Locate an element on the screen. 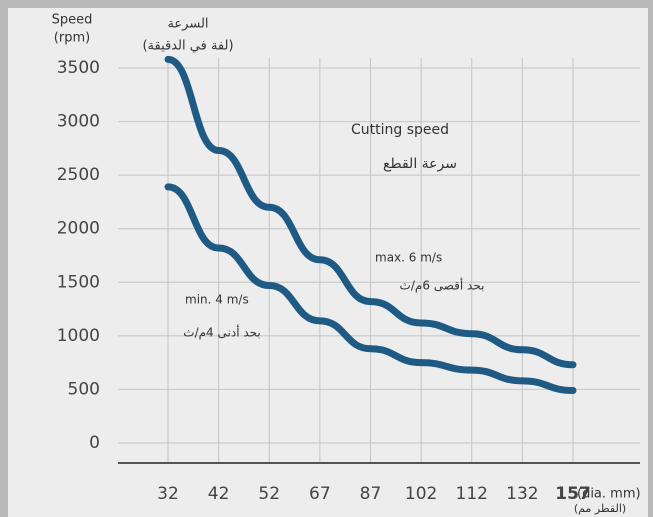 Image resolution: width=653 pixels, height=517 pixels. chart-title: Cutting speed is located at coordinates (400, 130).